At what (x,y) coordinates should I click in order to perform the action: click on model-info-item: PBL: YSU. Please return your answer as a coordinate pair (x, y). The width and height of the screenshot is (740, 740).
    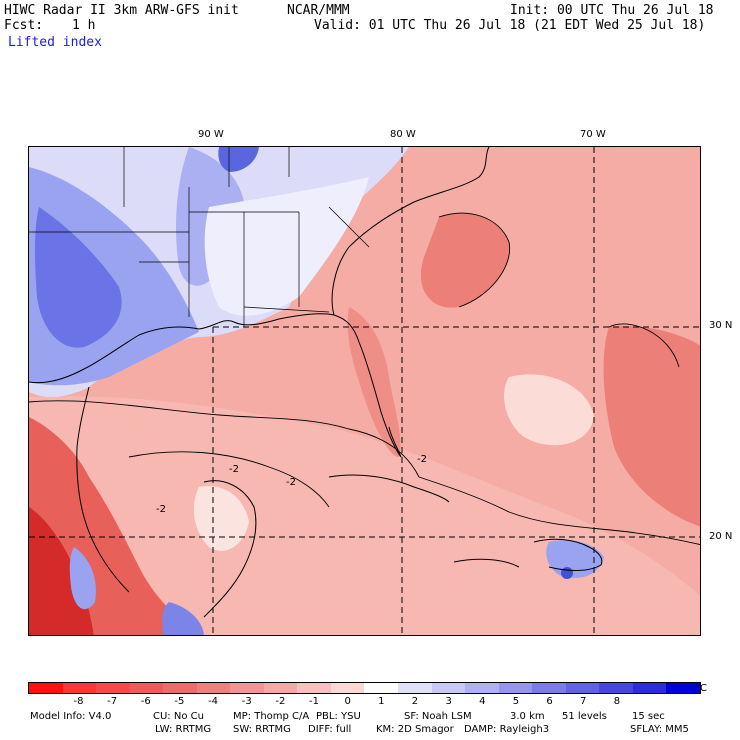
    Looking at the image, I should click on (338, 716).